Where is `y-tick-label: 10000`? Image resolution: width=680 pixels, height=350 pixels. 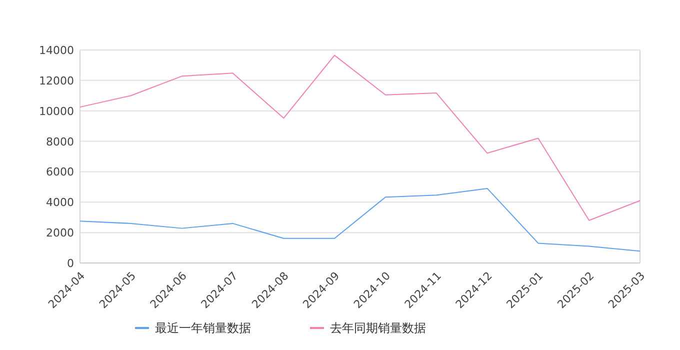 y-tick-label: 10000 is located at coordinates (56, 111).